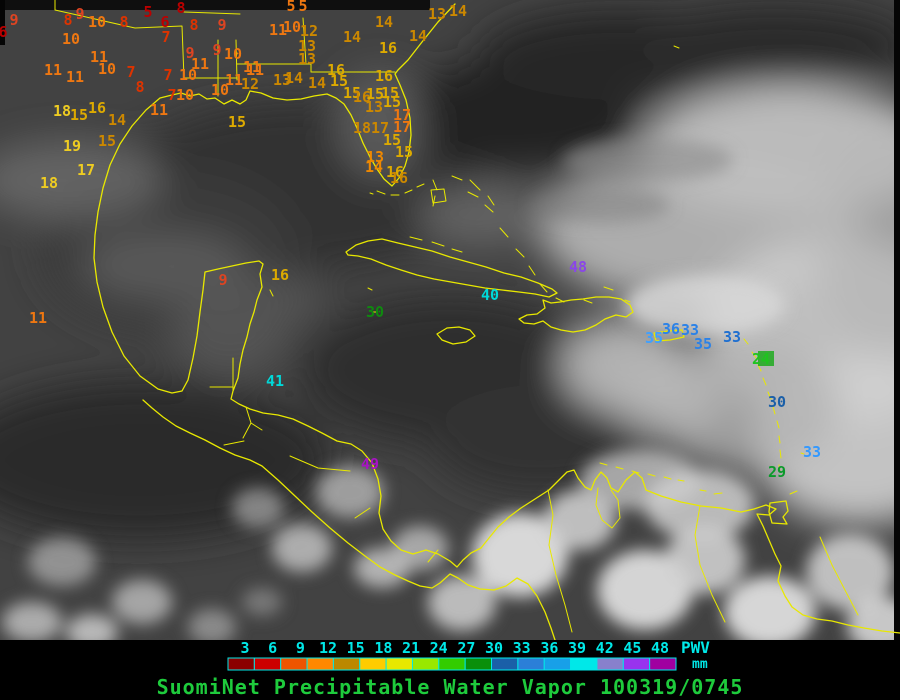 This screenshot has width=900, height=700. Describe the element at coordinates (549, 648) in the screenshot. I see `colorbar-tick-label: 36` at that location.